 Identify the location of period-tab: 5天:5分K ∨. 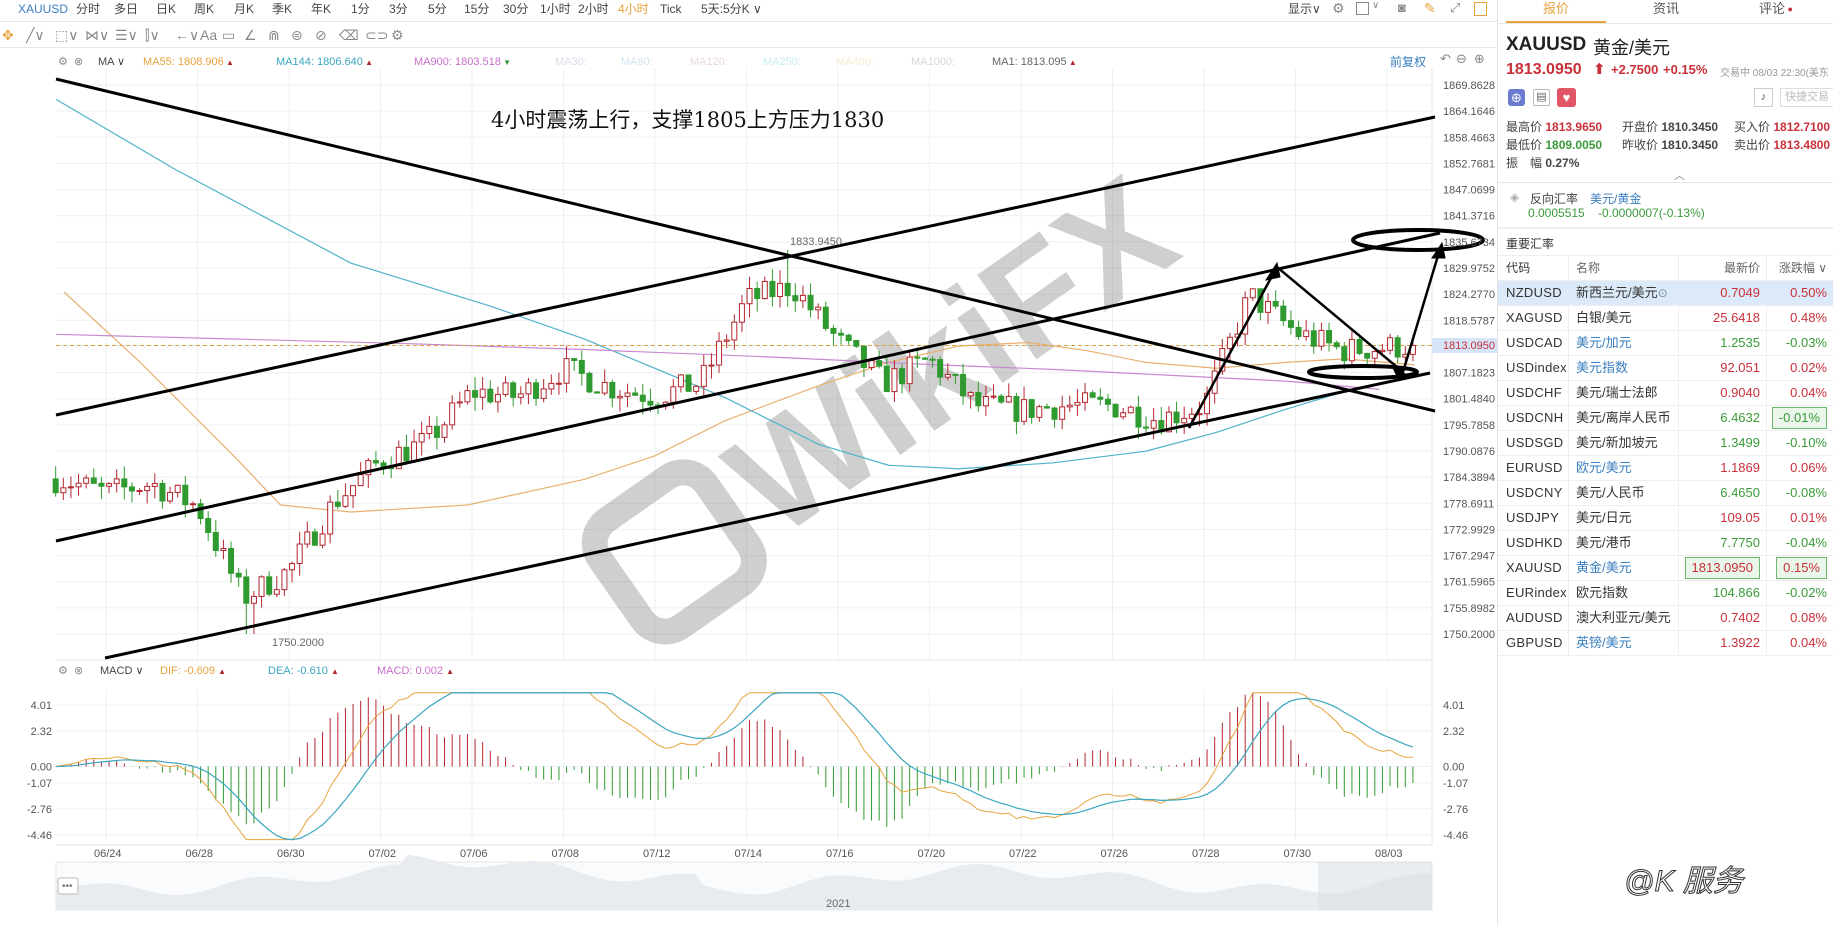
(731, 9).